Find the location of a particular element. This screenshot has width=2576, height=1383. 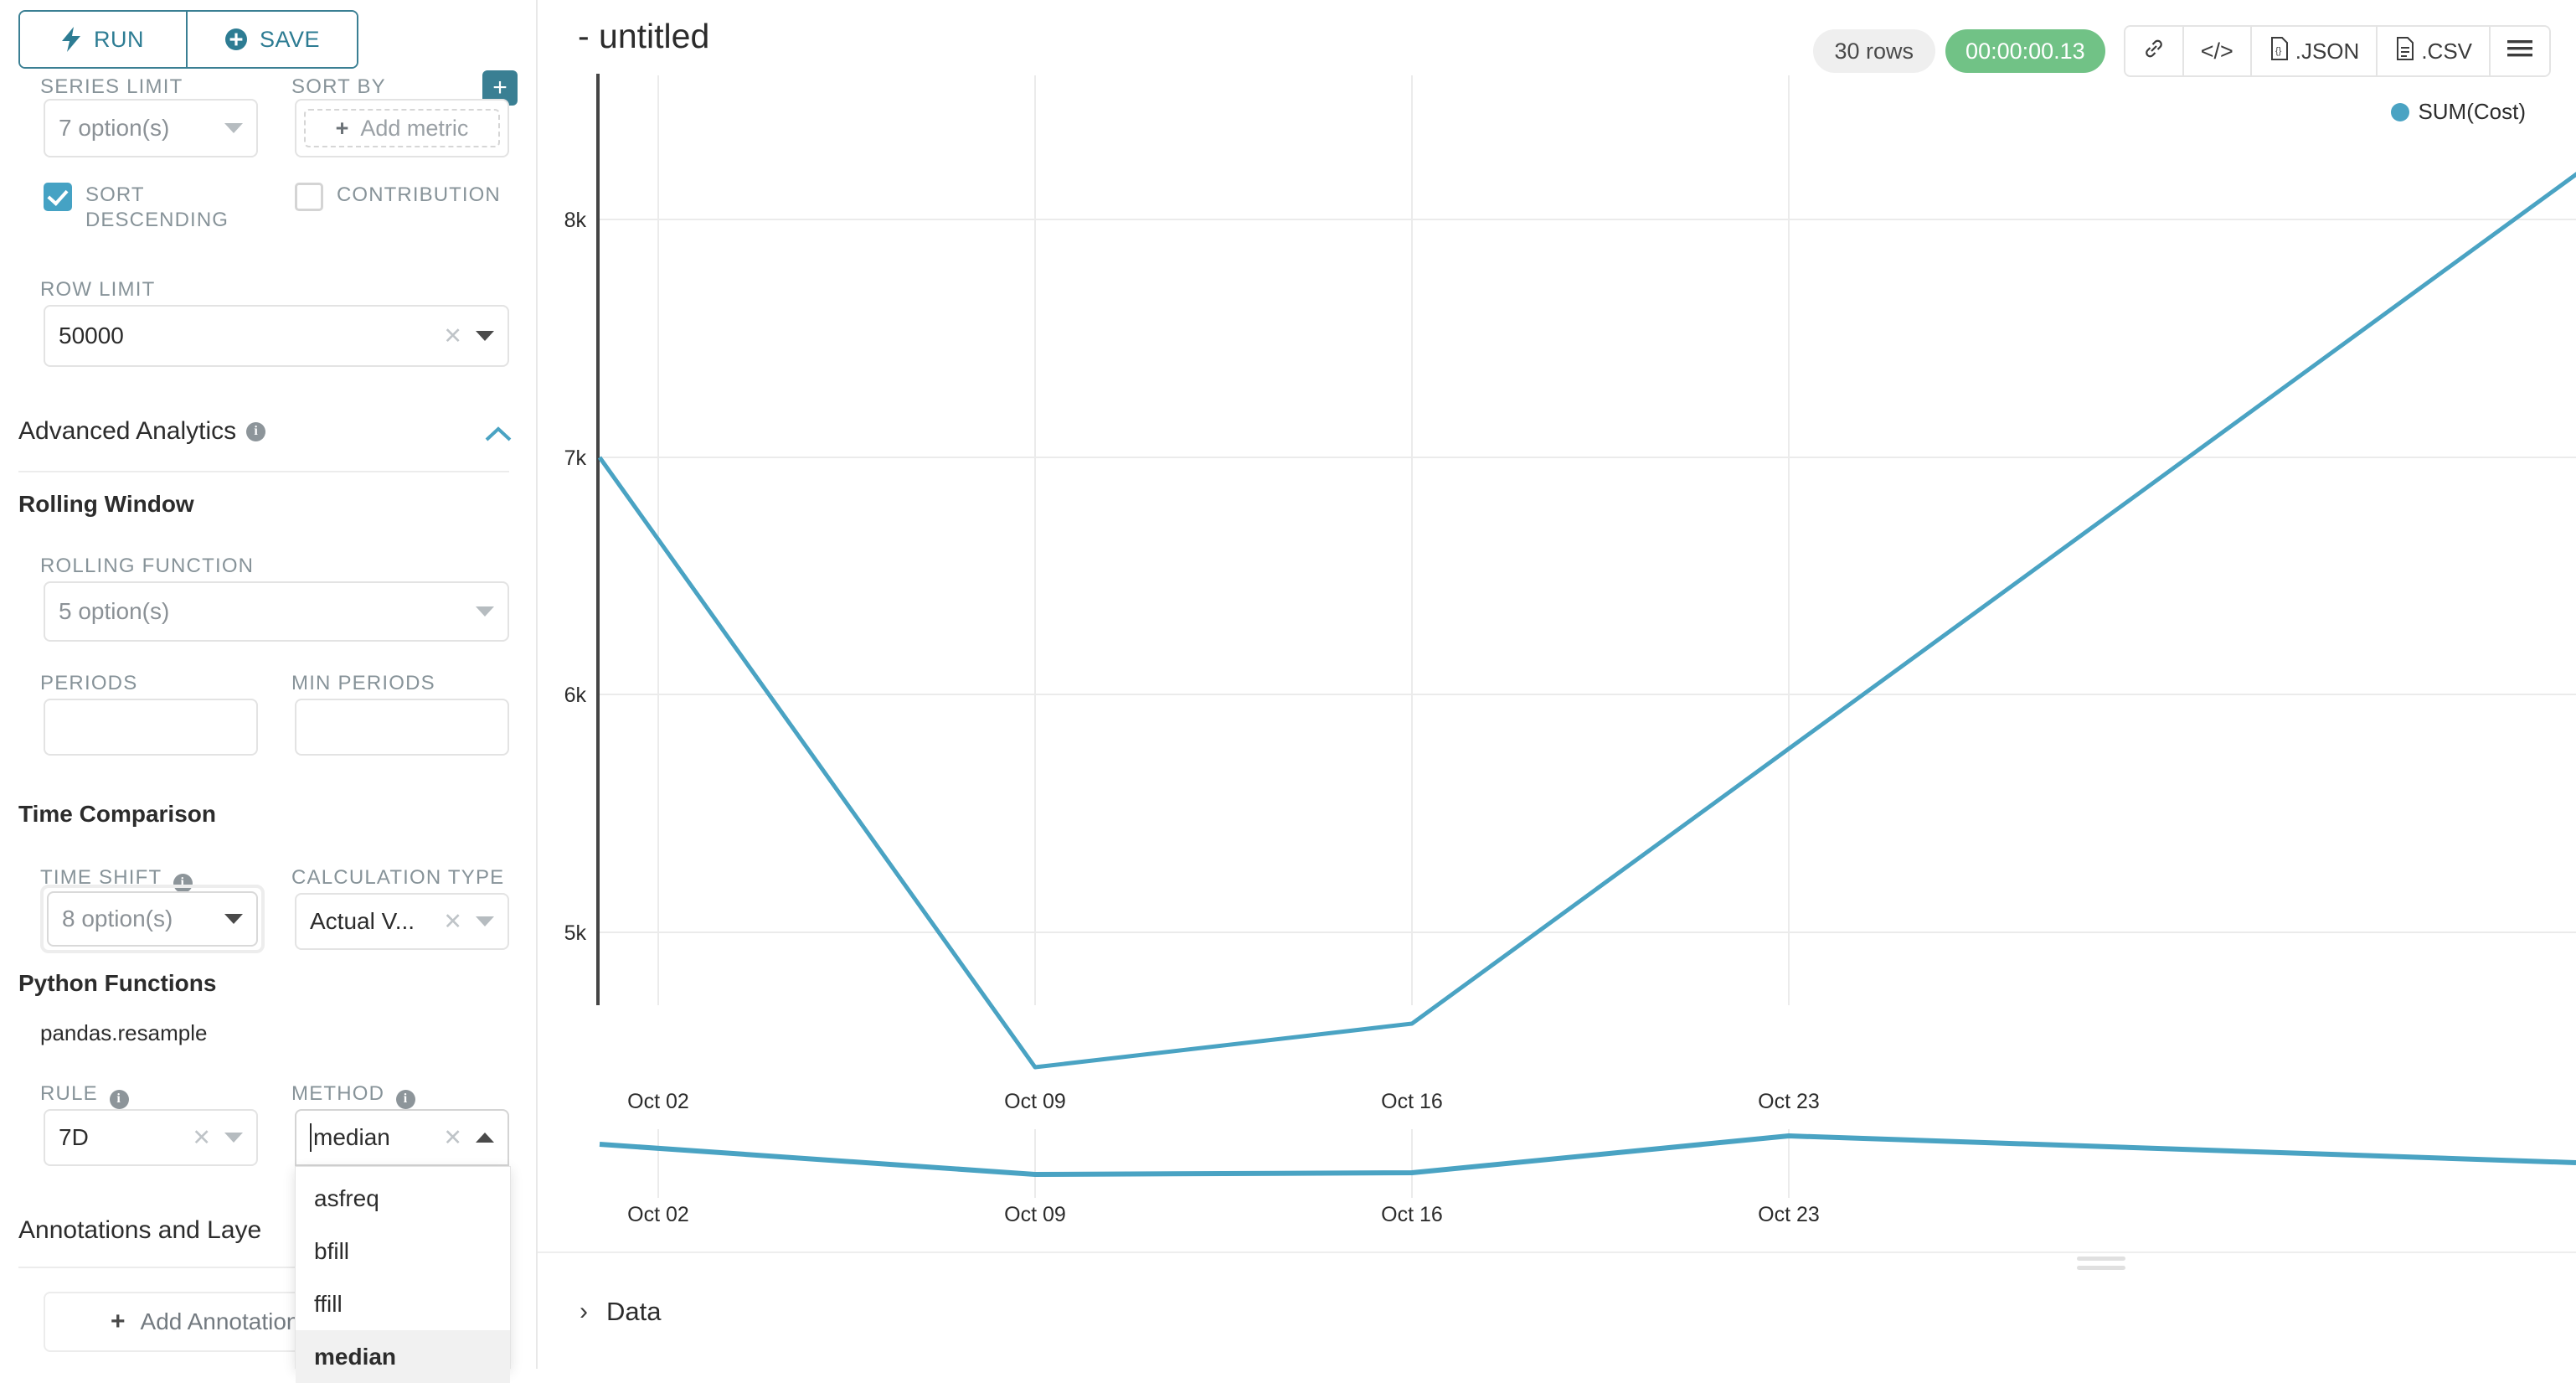

series-limit-value: 7 option(s) is located at coordinates (114, 128).